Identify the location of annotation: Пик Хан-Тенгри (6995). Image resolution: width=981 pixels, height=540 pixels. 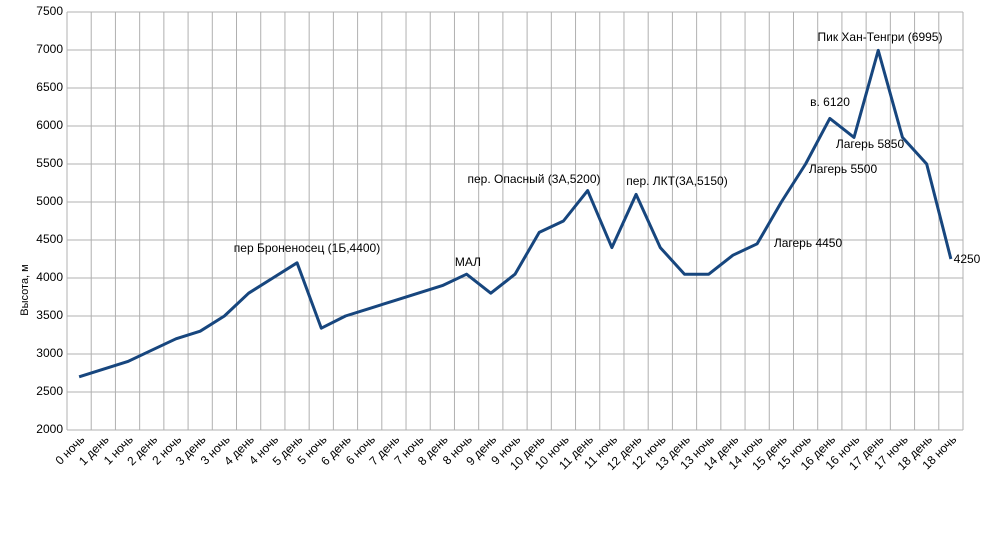
(880, 37).